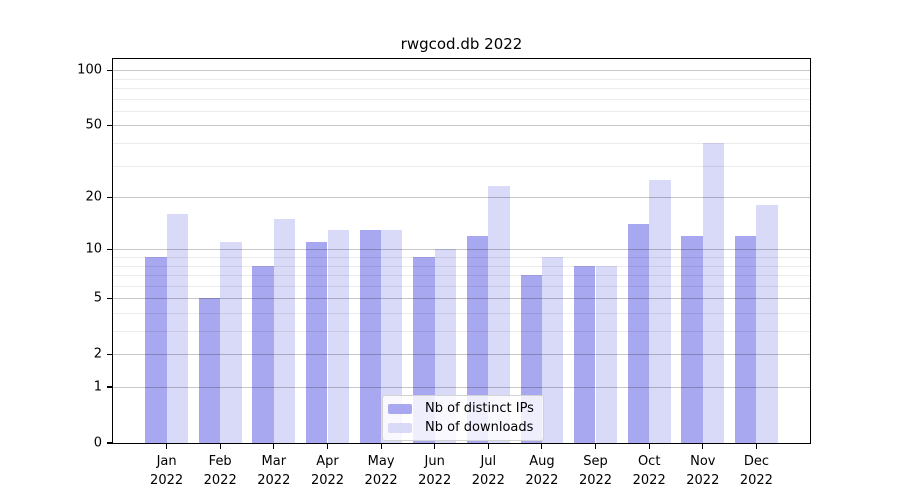 The height and width of the screenshot is (500, 900). What do you see at coordinates (479, 427) in the screenshot?
I see `legend-label-downloads: Nb of downloads` at bounding box center [479, 427].